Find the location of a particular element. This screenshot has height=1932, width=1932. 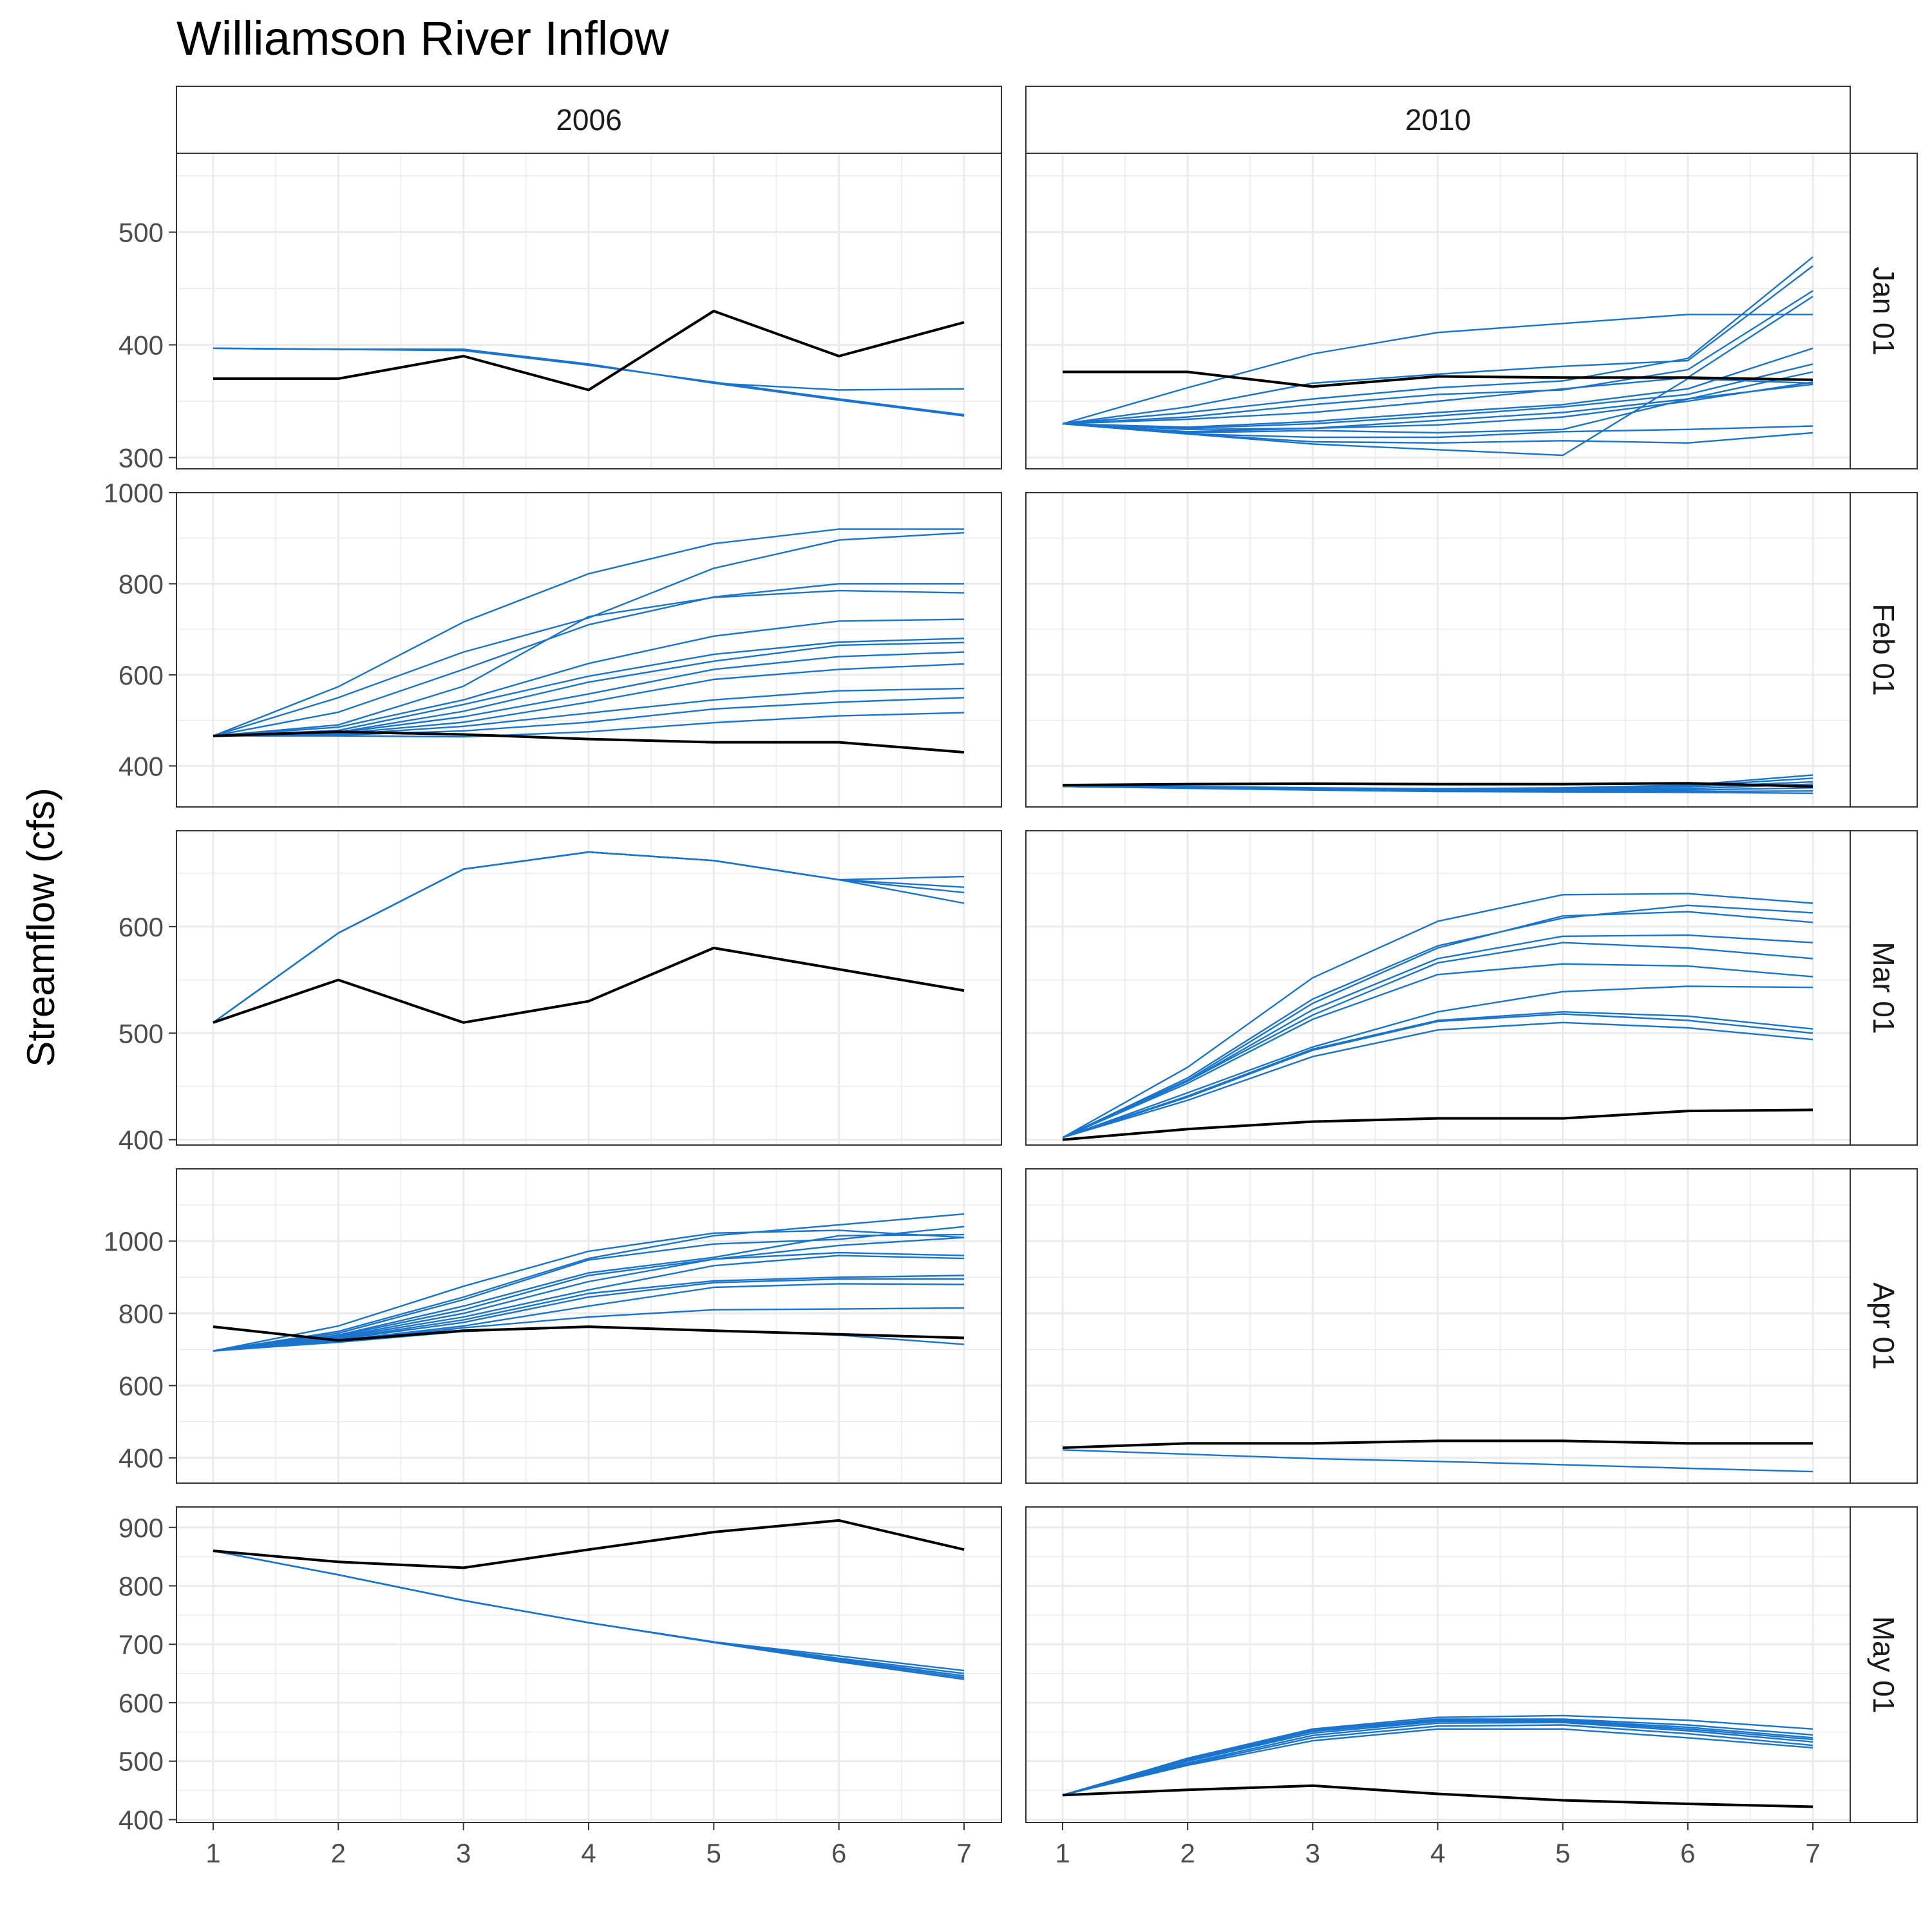

x-tick-label: 4 is located at coordinates (1438, 1853).